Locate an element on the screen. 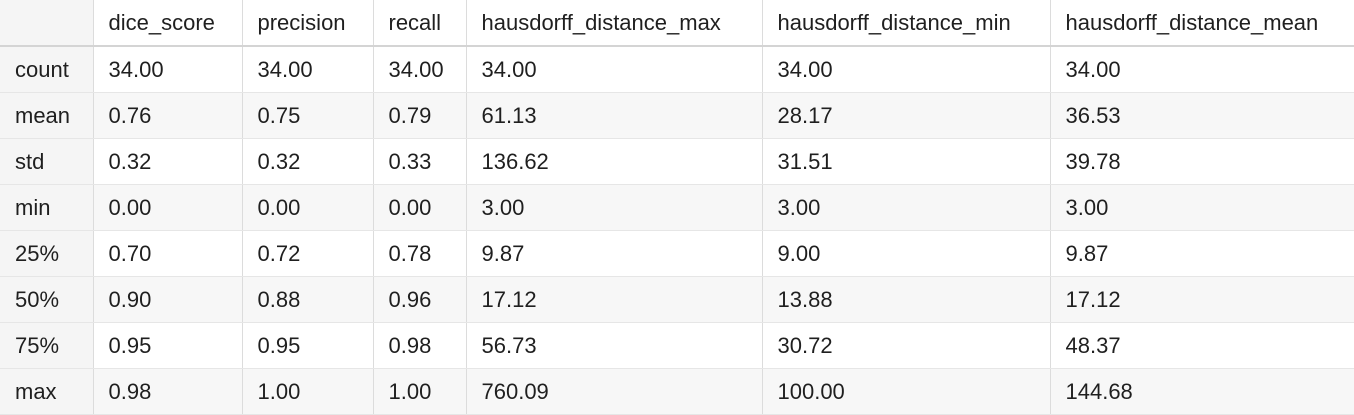  table-cell: 760.09 is located at coordinates (614, 391).